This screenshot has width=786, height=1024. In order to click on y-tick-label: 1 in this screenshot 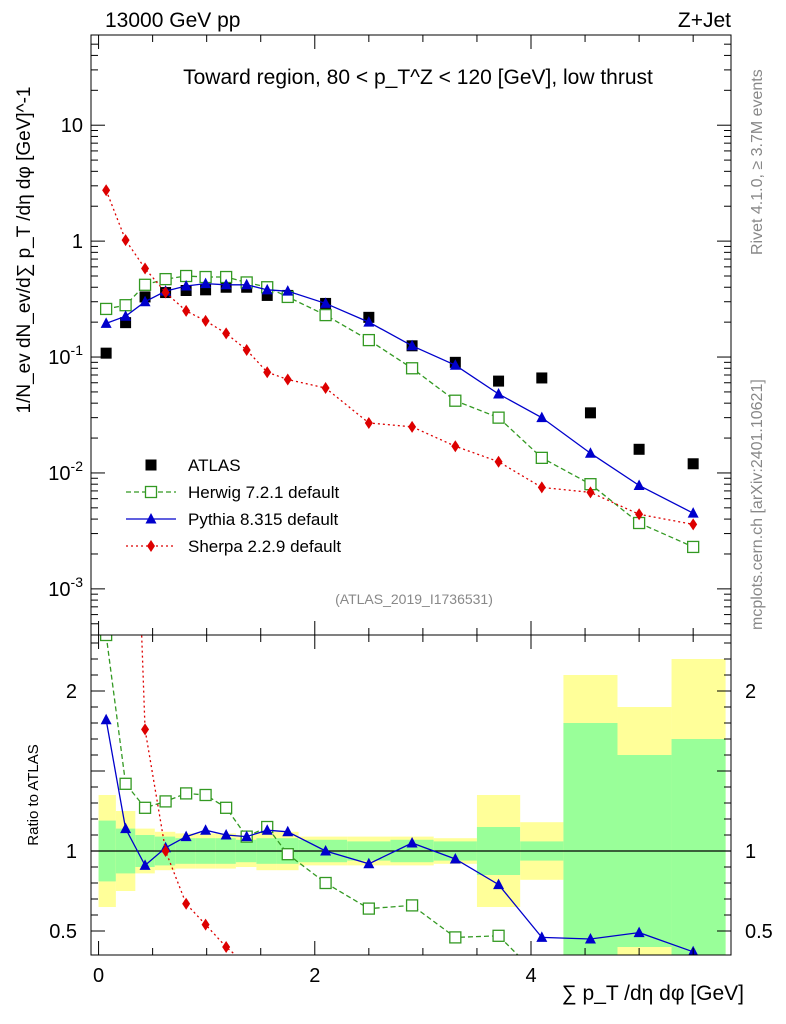, I will do `click(77, 242)`.